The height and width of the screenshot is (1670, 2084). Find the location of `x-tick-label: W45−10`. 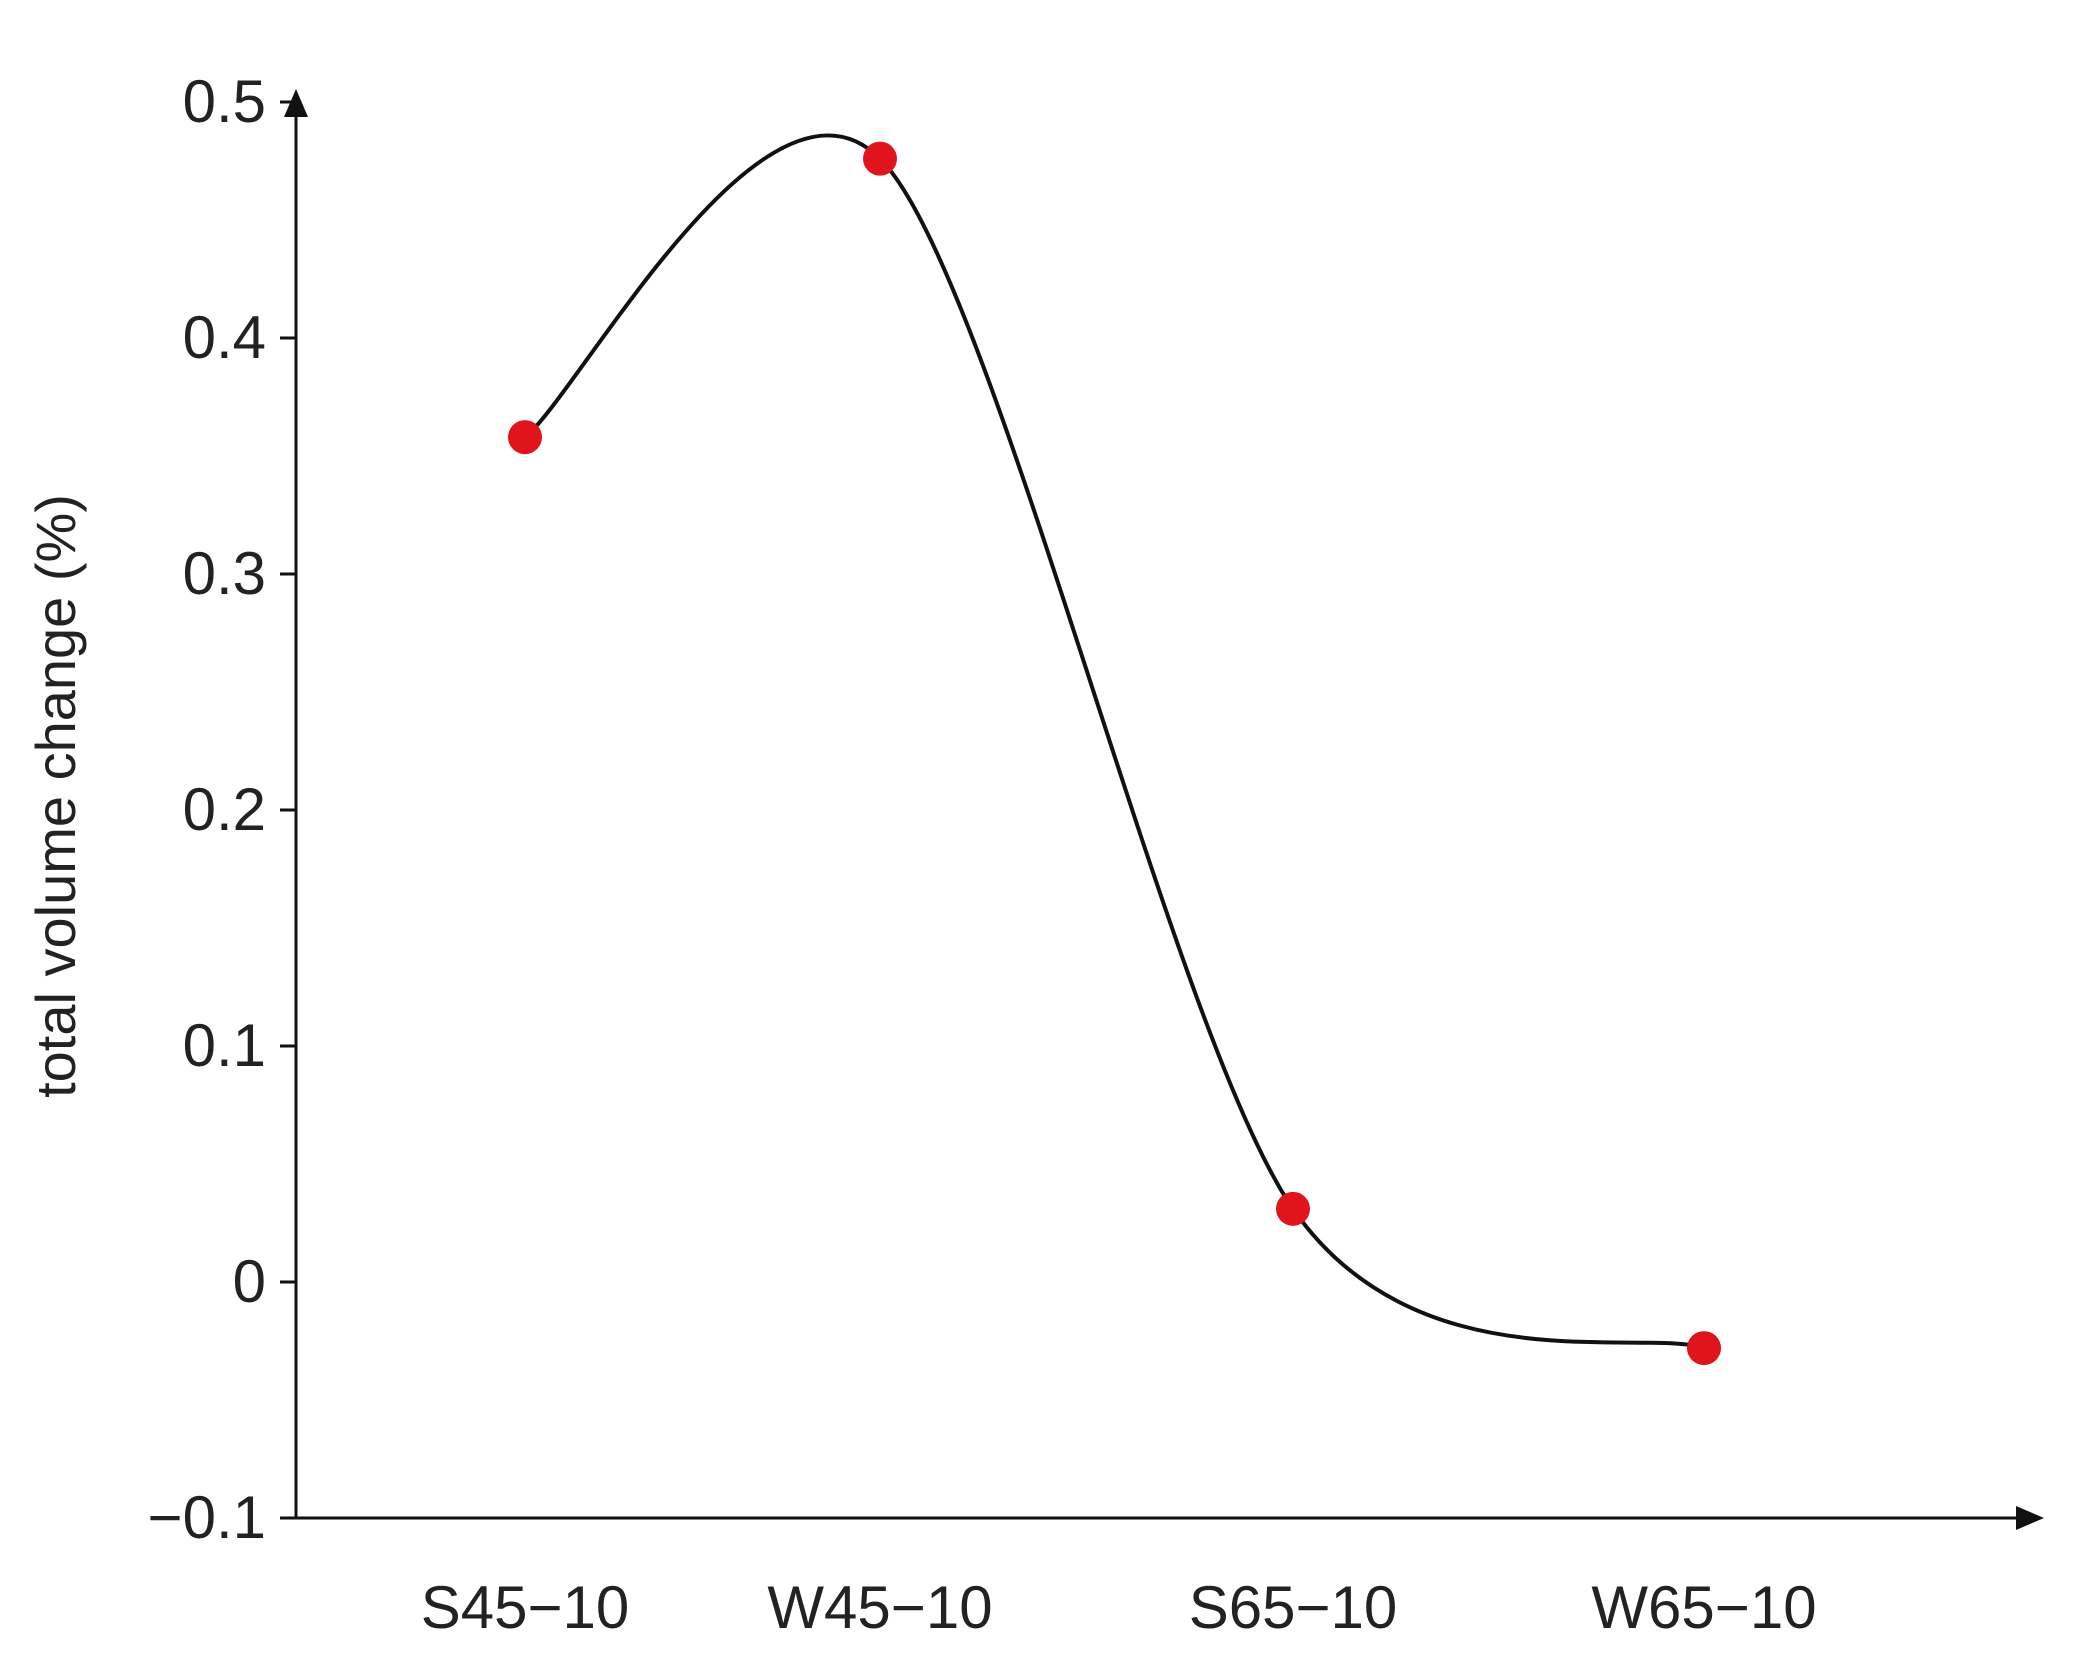

x-tick-label: W45−10 is located at coordinates (879, 1607).